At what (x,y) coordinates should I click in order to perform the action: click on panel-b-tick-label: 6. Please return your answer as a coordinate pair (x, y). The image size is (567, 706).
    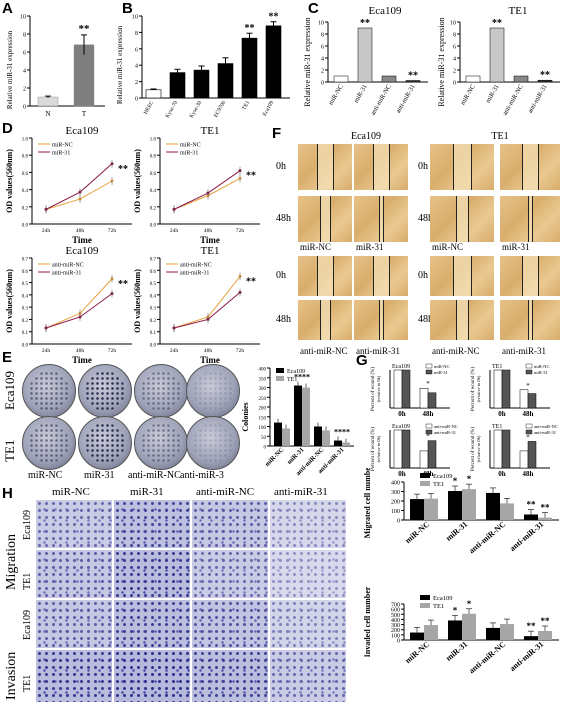
    Looking at the image, I should click on (136, 50).